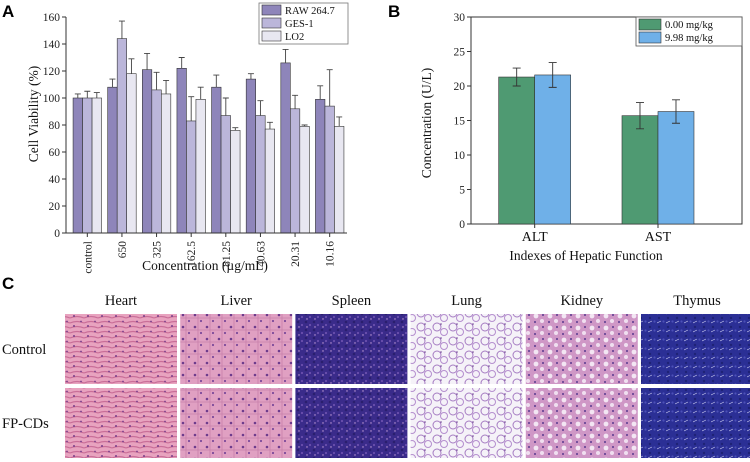 The width and height of the screenshot is (750, 462). What do you see at coordinates (460, 87) in the screenshot?
I see `chart-b-y-tick-label: 20` at bounding box center [460, 87].